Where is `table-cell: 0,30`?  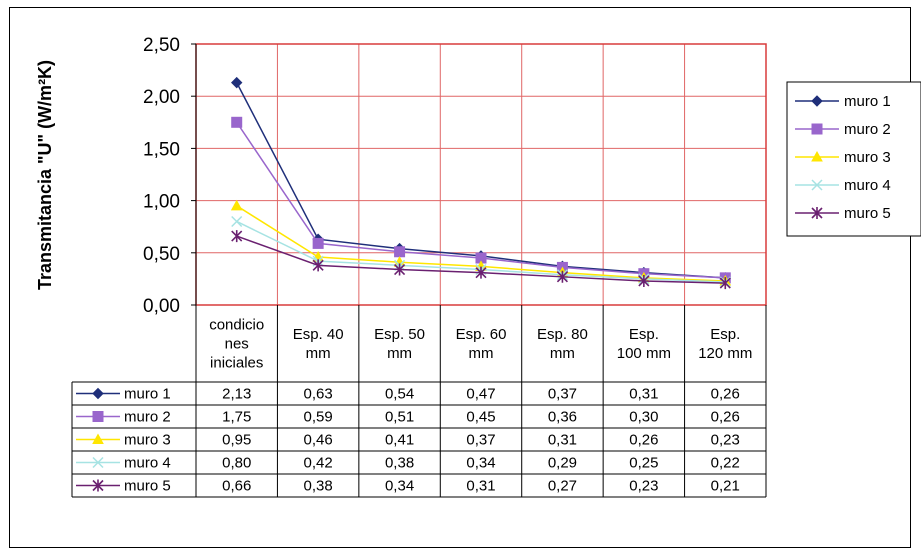
table-cell: 0,30 is located at coordinates (643, 417).